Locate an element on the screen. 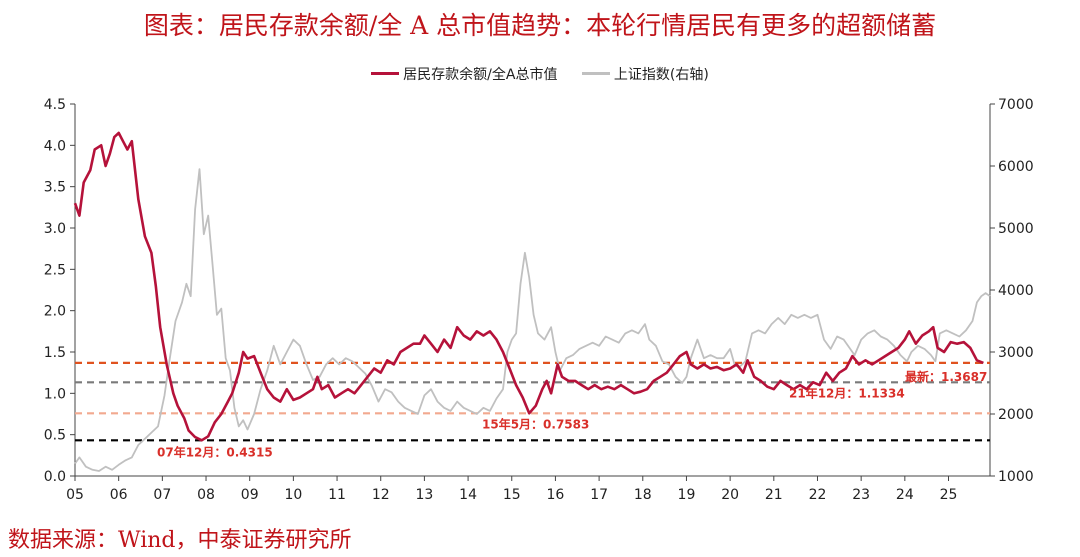 The height and width of the screenshot is (557, 1080). y-right-tick-label: 4000 is located at coordinates (1016, 291).